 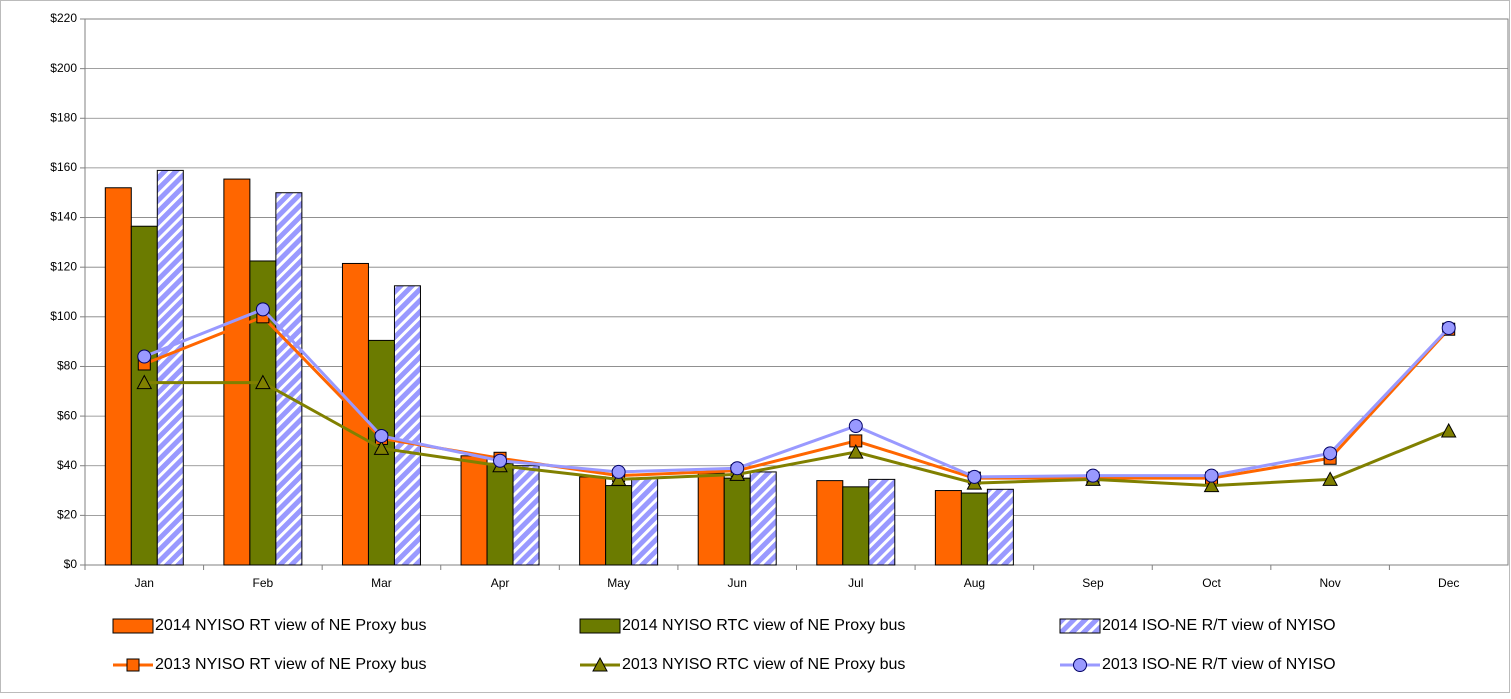 I want to click on legend-label: 2013 NYISO RTC view of NE Proxy bus, so click(x=763, y=664).